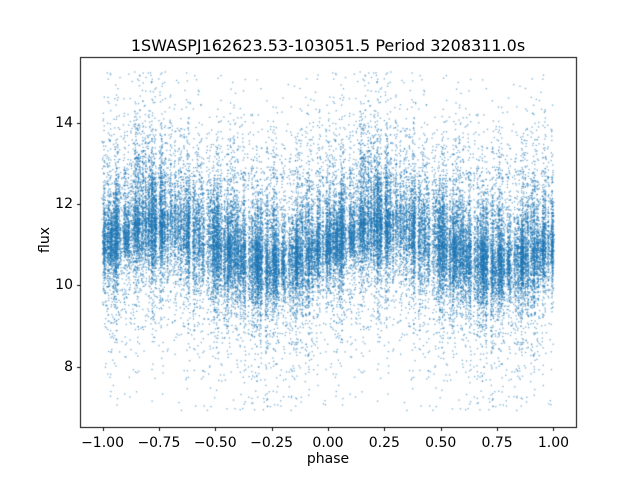 This screenshot has width=640, height=480. What do you see at coordinates (64, 203) in the screenshot?
I see `y-tick-label: 12` at bounding box center [64, 203].